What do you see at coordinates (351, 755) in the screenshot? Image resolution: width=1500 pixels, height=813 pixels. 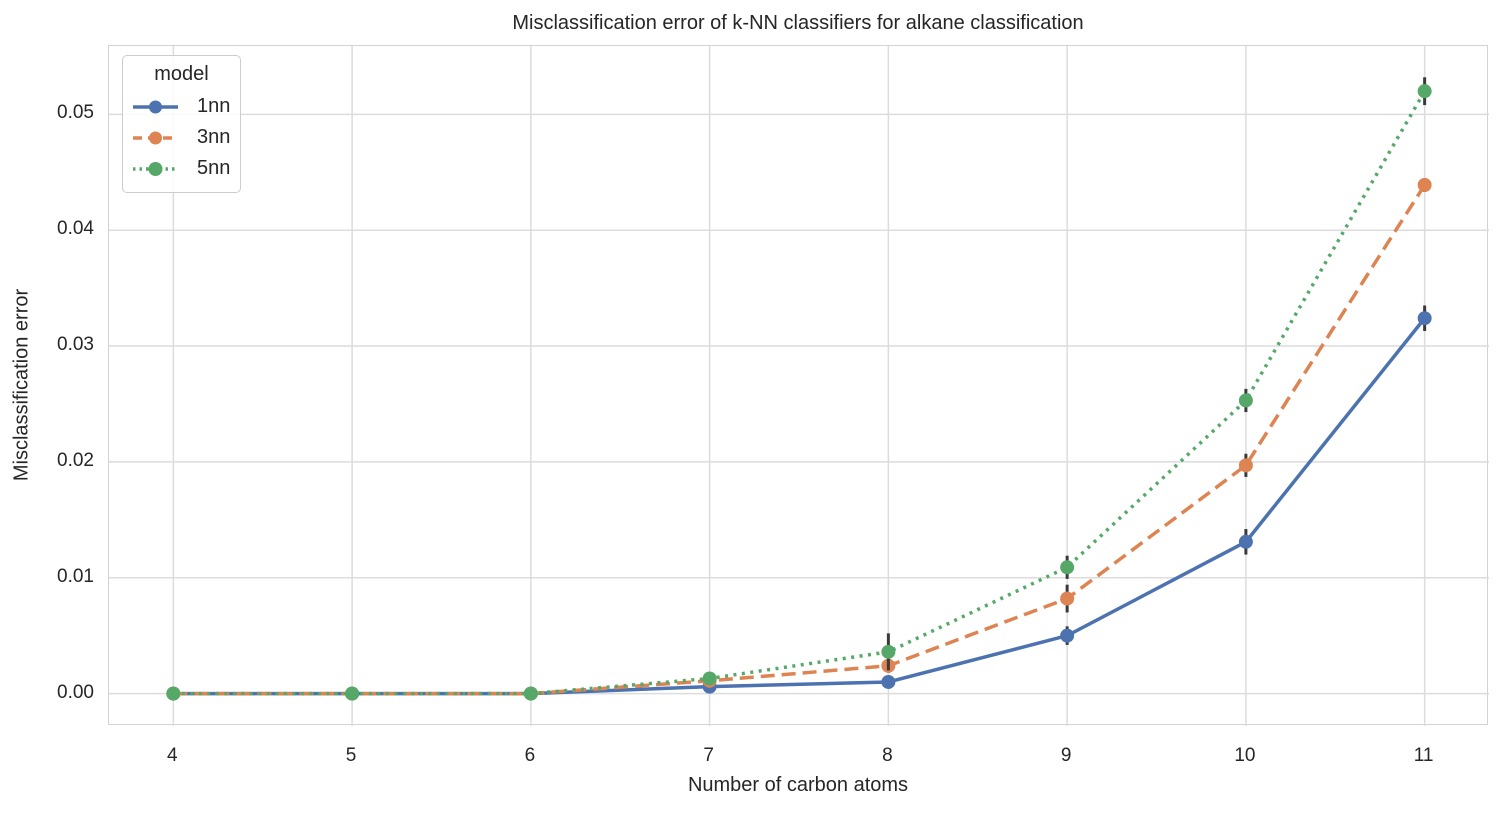 I see `x-tick-label: 5` at bounding box center [351, 755].